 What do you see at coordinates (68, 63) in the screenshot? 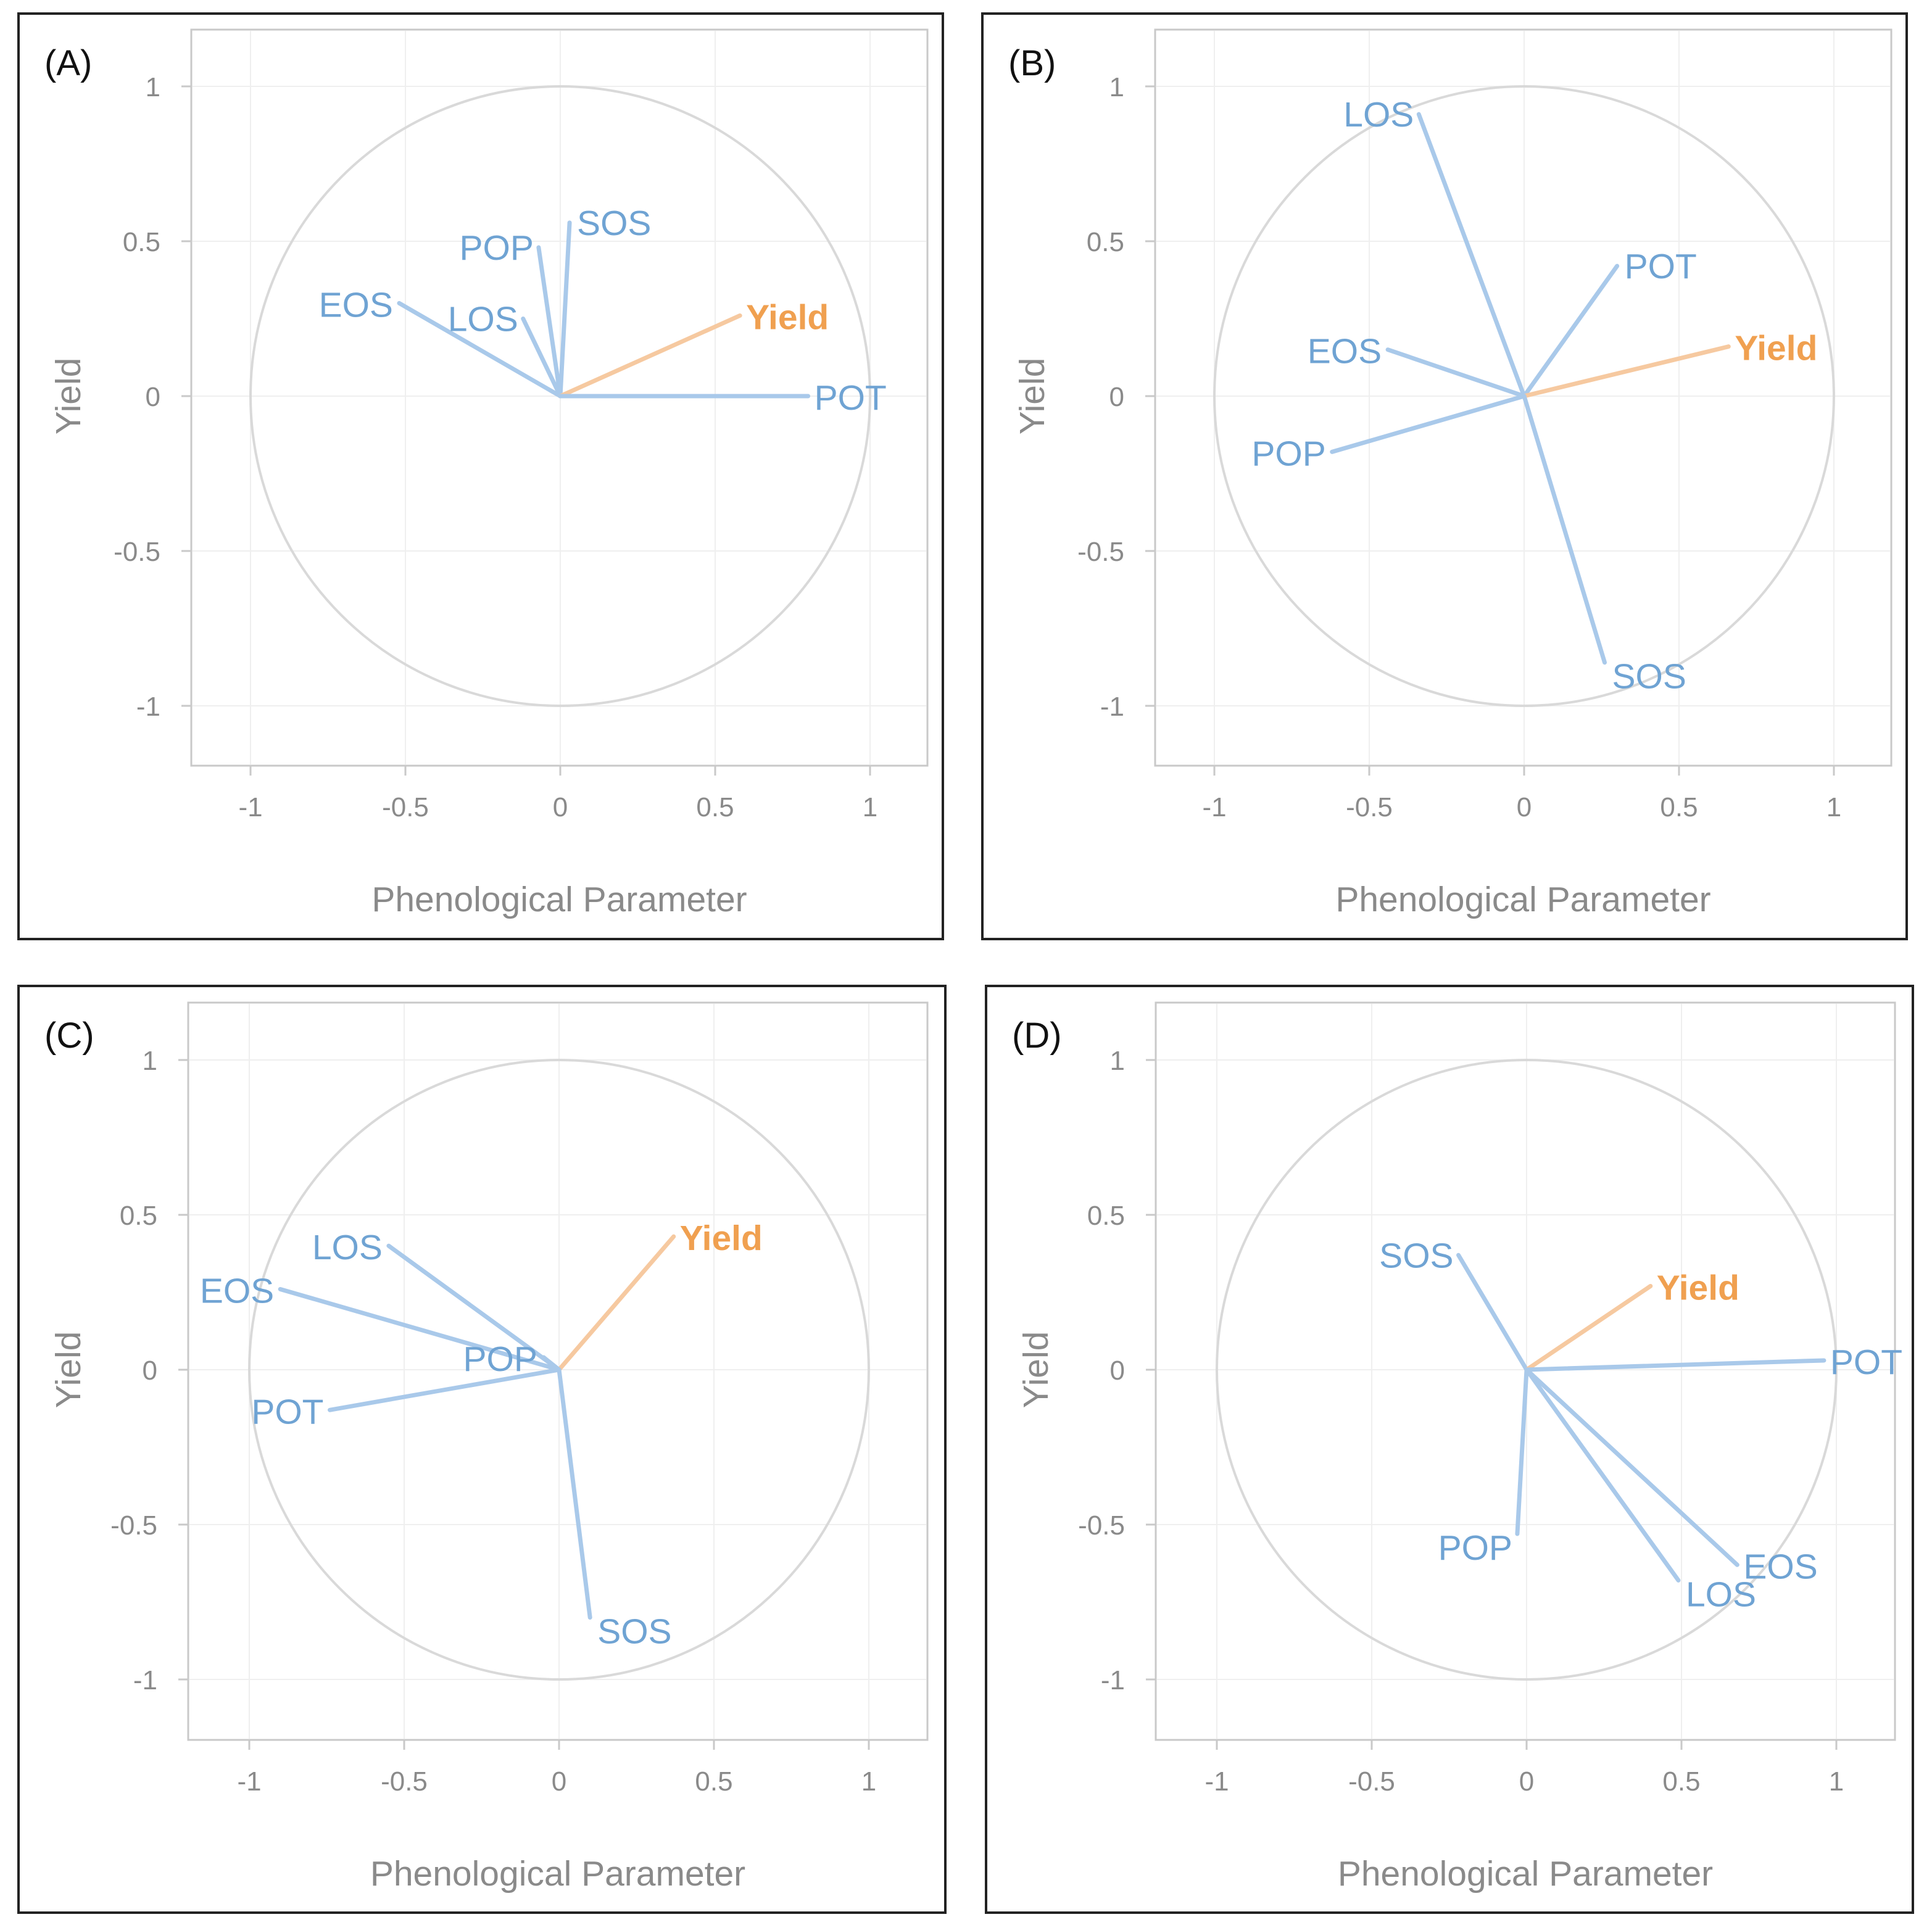
I see `panel-label: (A)` at bounding box center [68, 63].